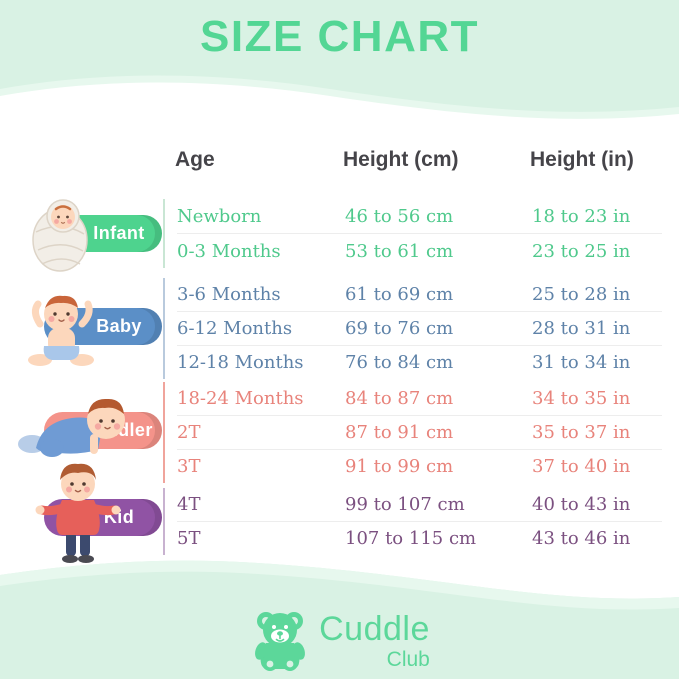 This screenshot has width=679, height=679. Describe the element at coordinates (78, 427) in the screenshot. I see `crawling-toddler-illustration` at that location.